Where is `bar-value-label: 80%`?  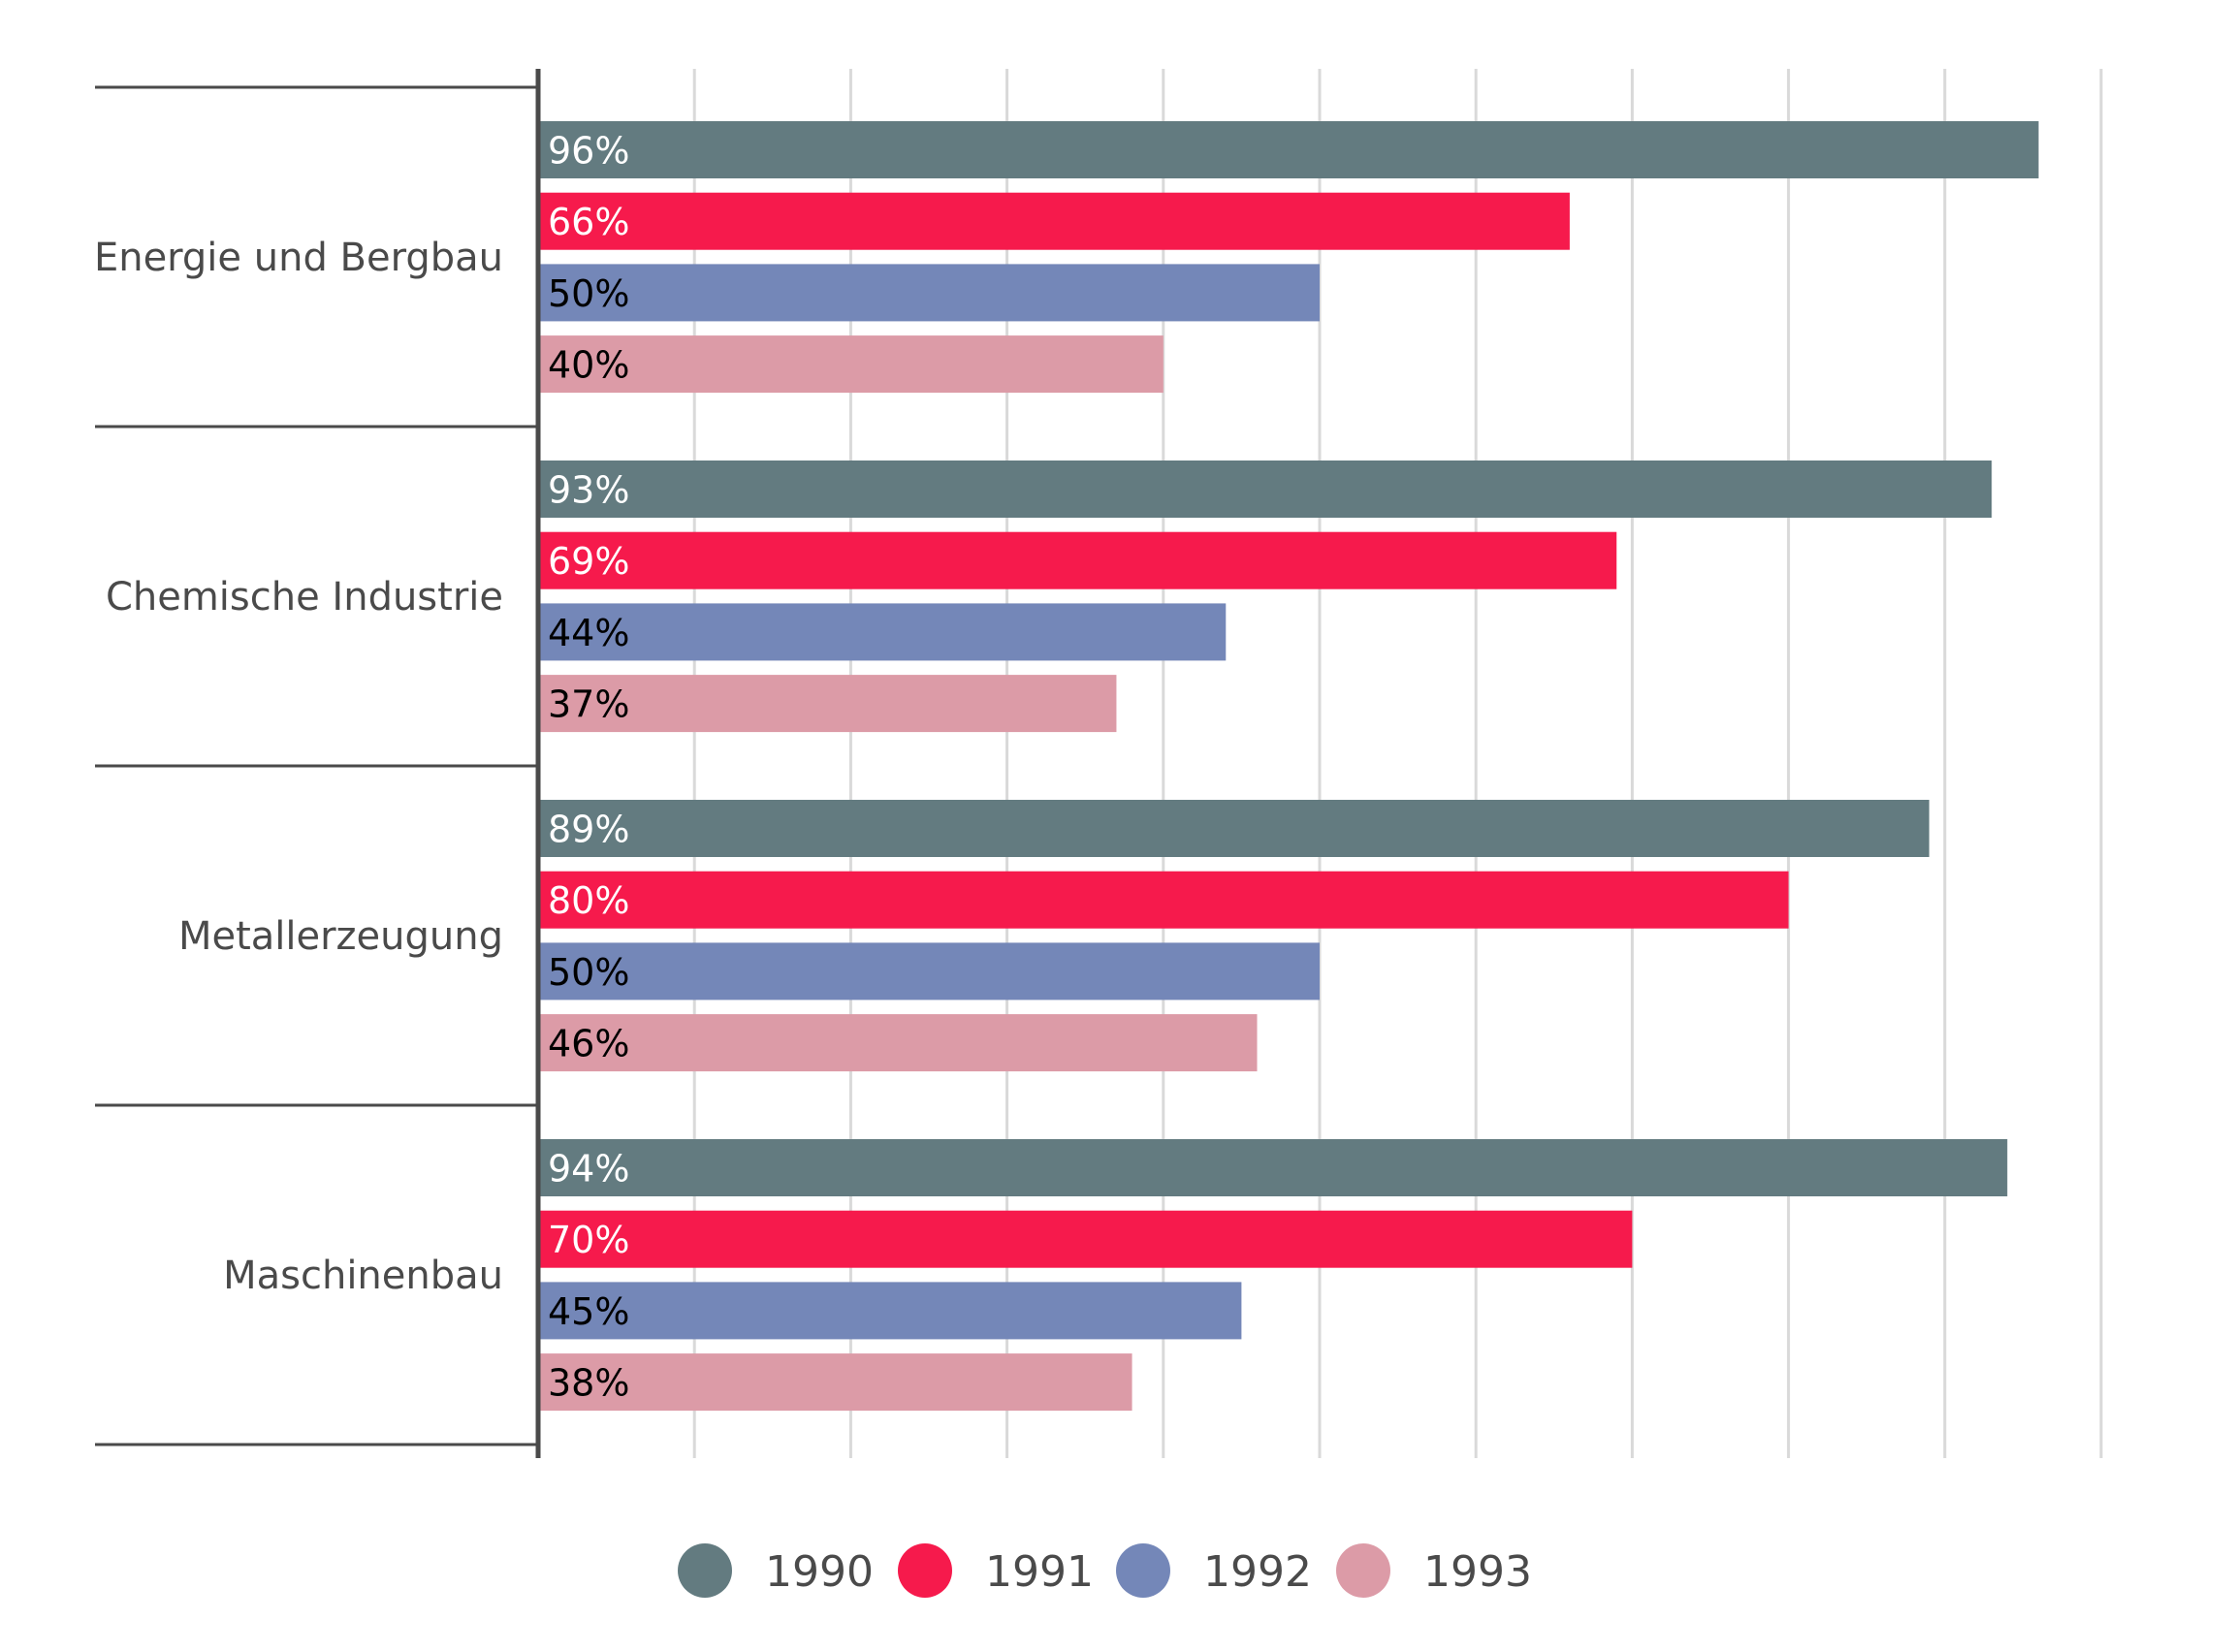 bar-value-label: 80% is located at coordinates (588, 900).